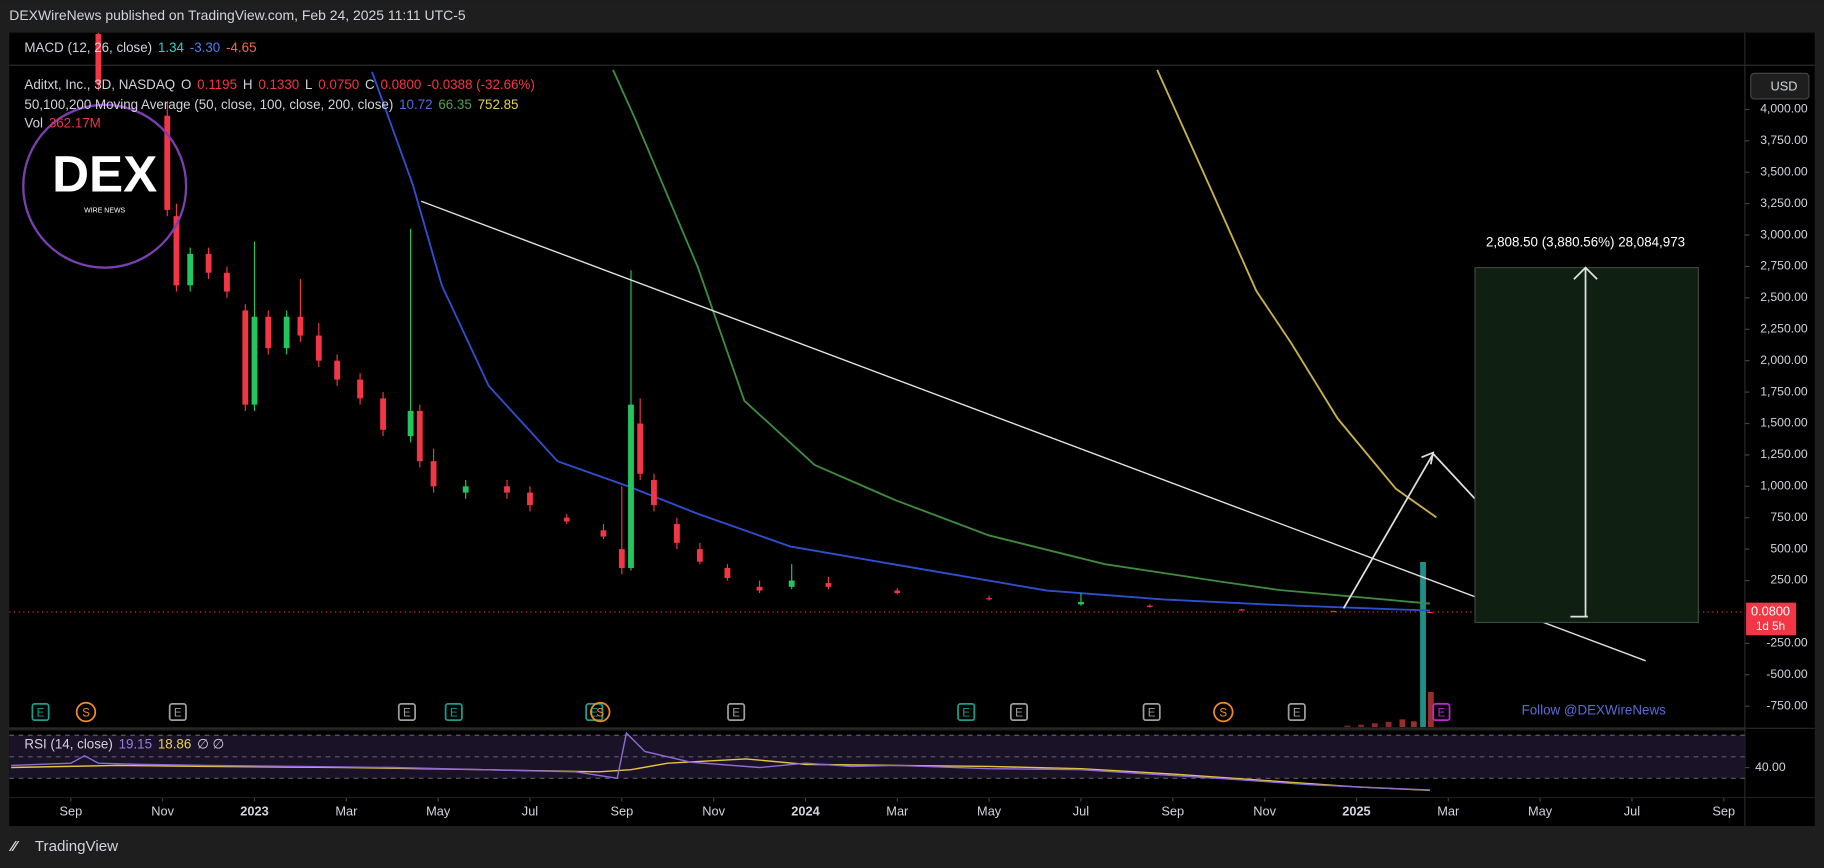 This screenshot has height=868, width=1824. I want to click on legend-item: 10.72, so click(415, 103).